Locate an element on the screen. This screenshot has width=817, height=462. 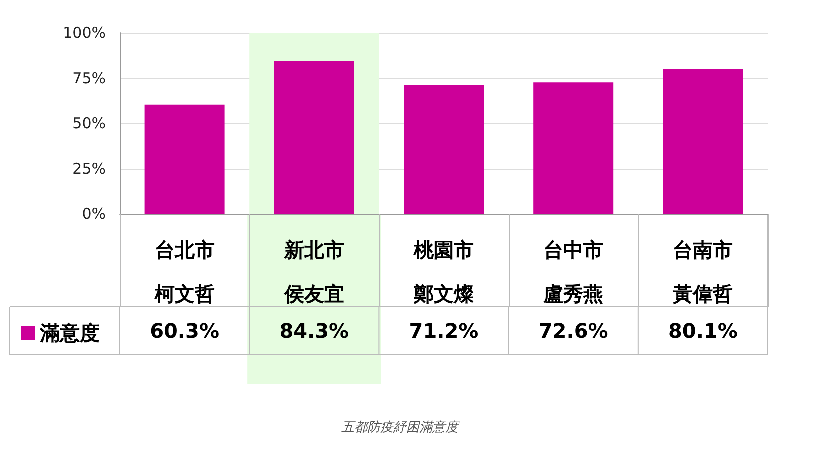
x-tick-label: 新北市侯友宜 is located at coordinates (313, 272).